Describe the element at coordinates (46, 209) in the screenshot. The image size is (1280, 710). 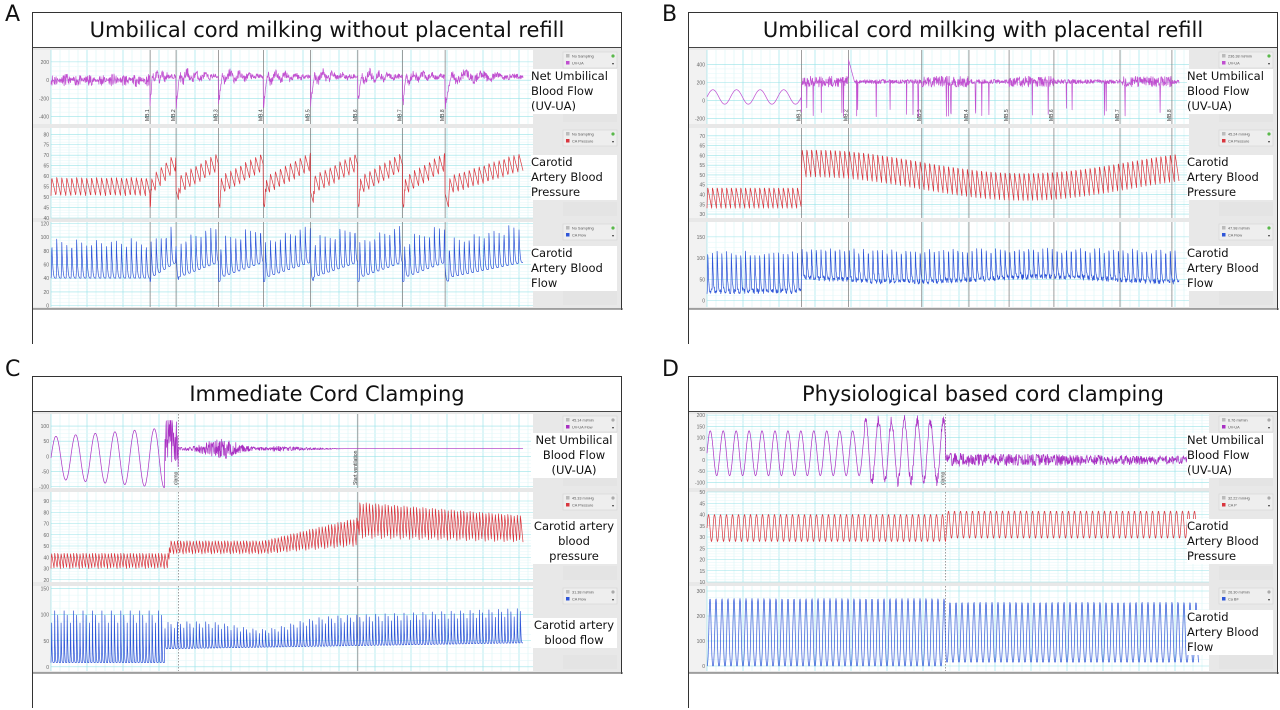
I see `y-tick-label: 45` at that location.